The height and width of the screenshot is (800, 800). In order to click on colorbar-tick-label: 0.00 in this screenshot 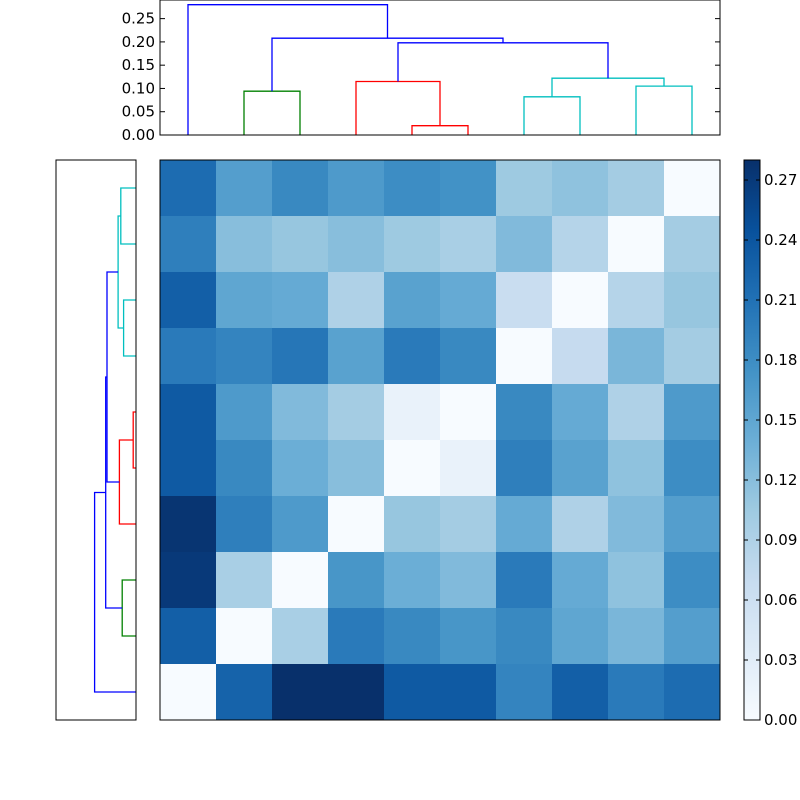, I will do `click(780, 720)`.